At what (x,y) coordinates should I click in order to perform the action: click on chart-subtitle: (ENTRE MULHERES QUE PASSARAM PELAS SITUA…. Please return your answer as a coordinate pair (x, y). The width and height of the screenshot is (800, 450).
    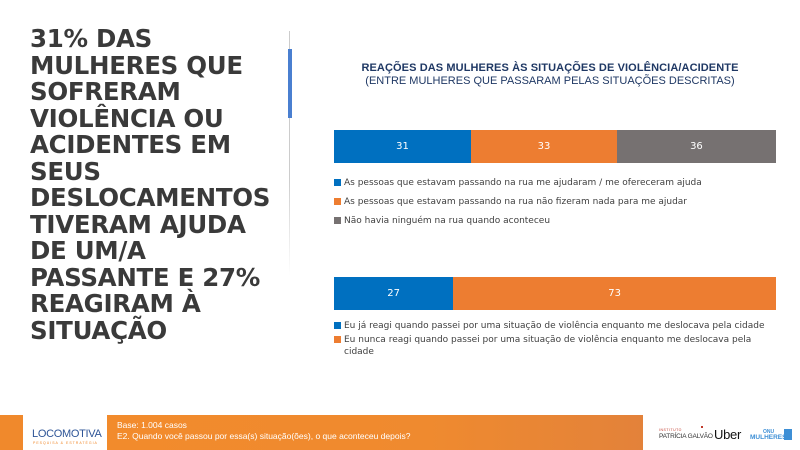
    Looking at the image, I should click on (550, 81).